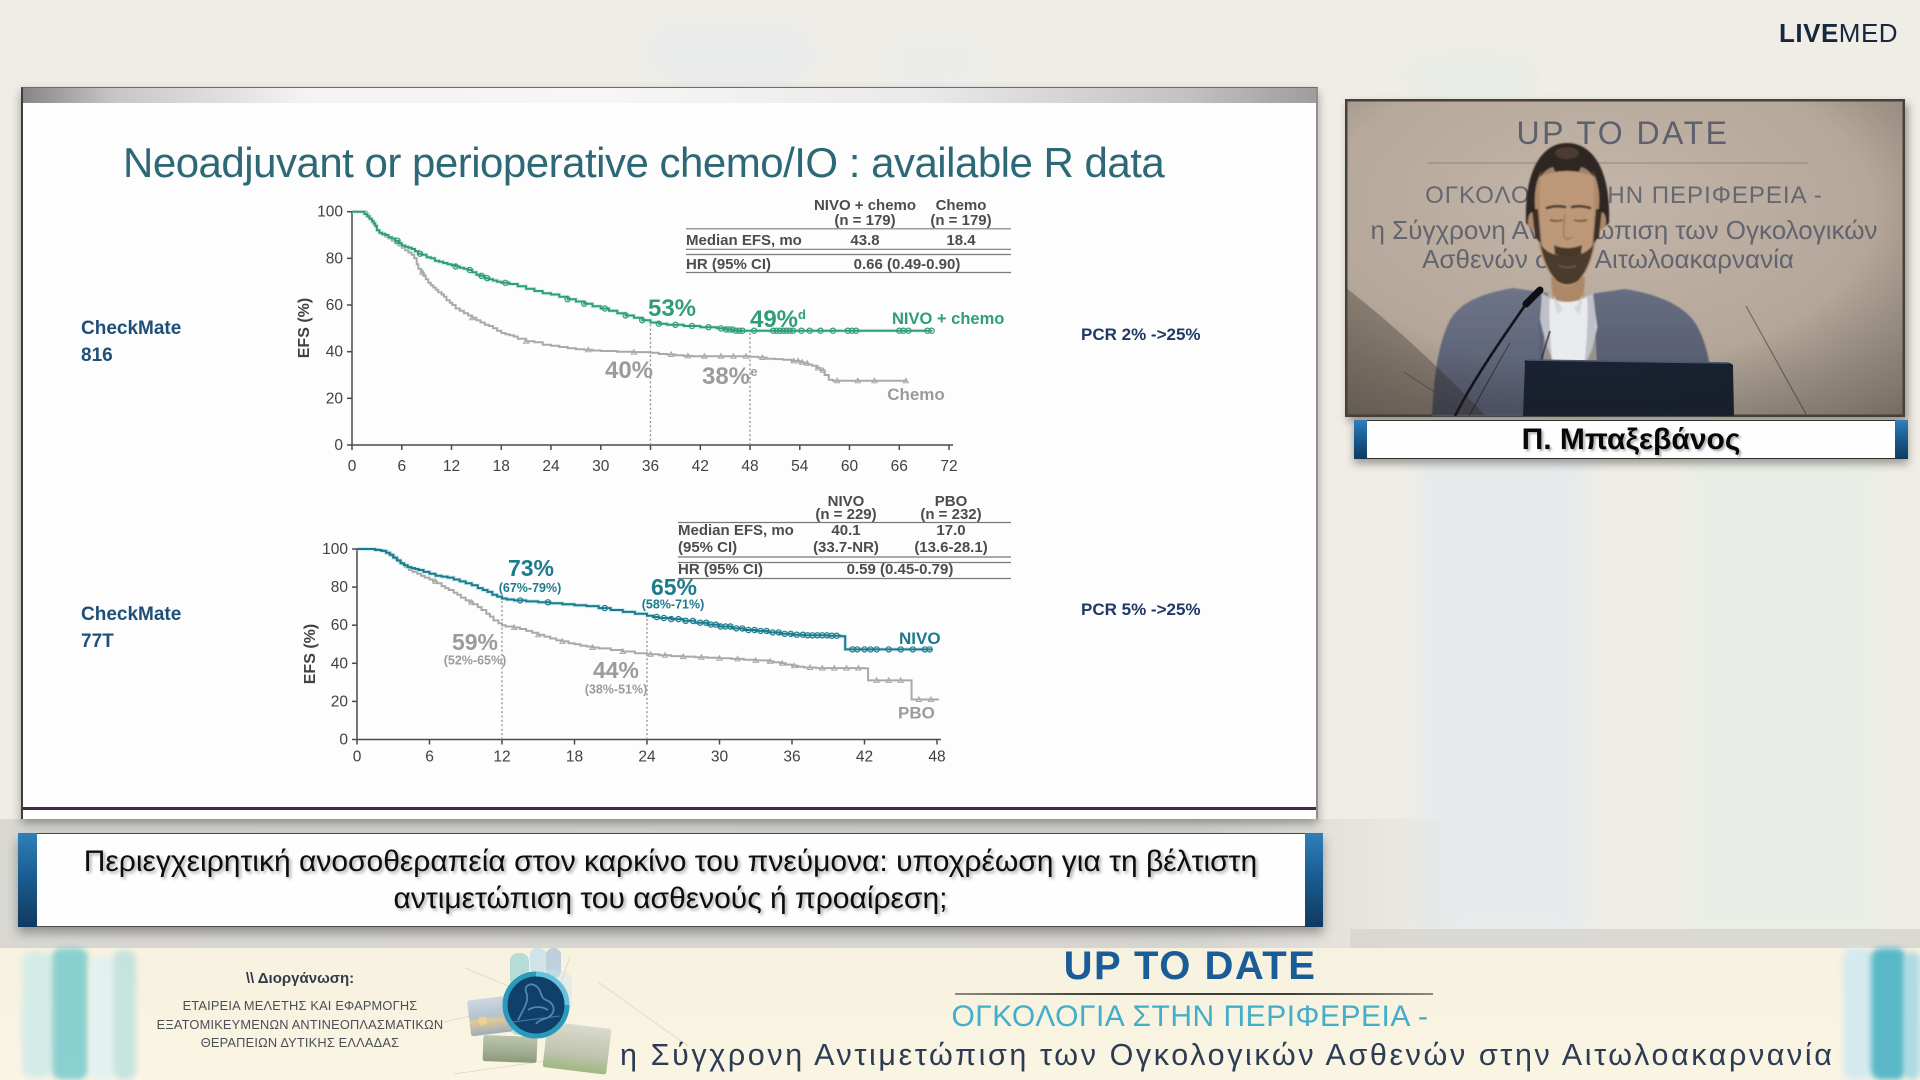 The image size is (1920, 1080). What do you see at coordinates (475, 642) in the screenshot?
I see `svg-text: 59%` at bounding box center [475, 642].